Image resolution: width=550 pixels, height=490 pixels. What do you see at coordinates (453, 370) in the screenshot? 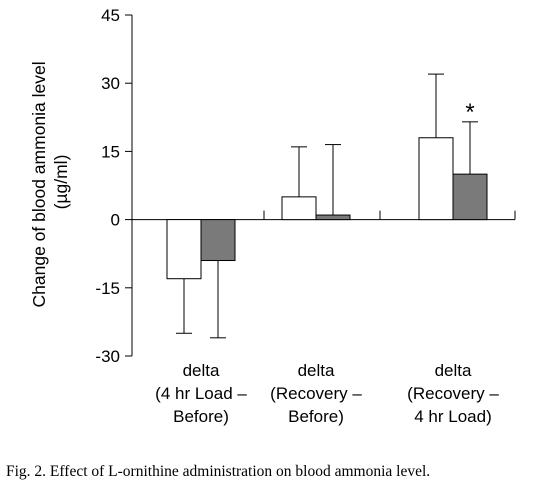
I see `x-category-label-3-line-1: delta` at bounding box center [453, 370].